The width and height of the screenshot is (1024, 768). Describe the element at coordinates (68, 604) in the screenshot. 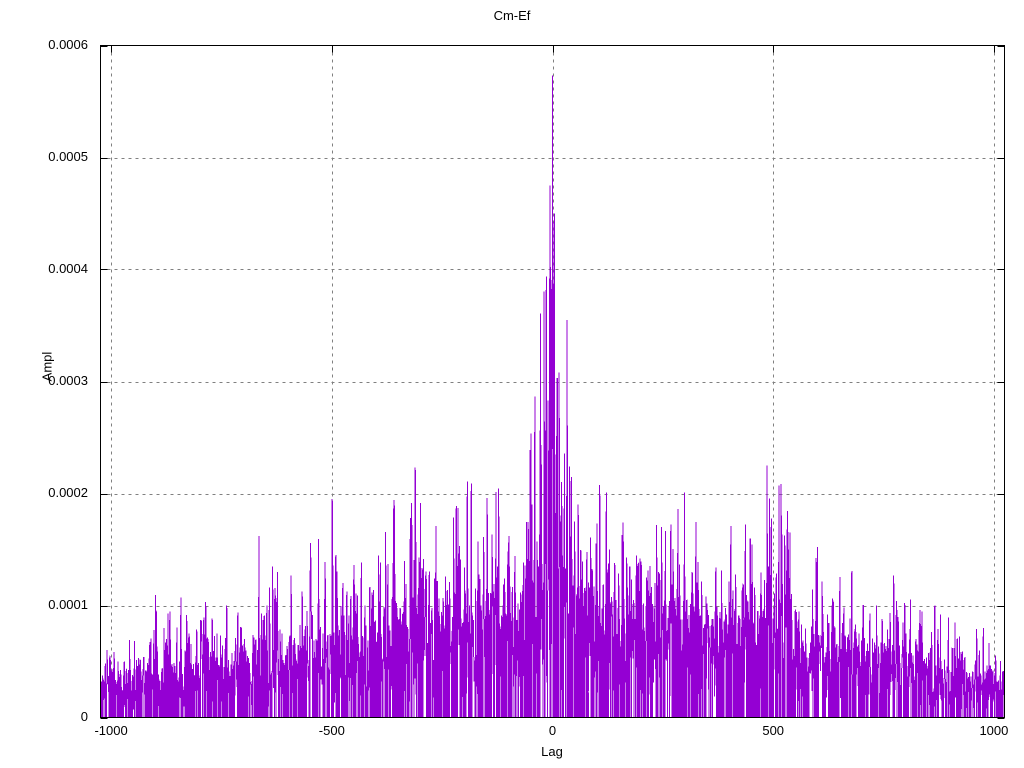

I see `y-tick-label: 0.0001` at that location.